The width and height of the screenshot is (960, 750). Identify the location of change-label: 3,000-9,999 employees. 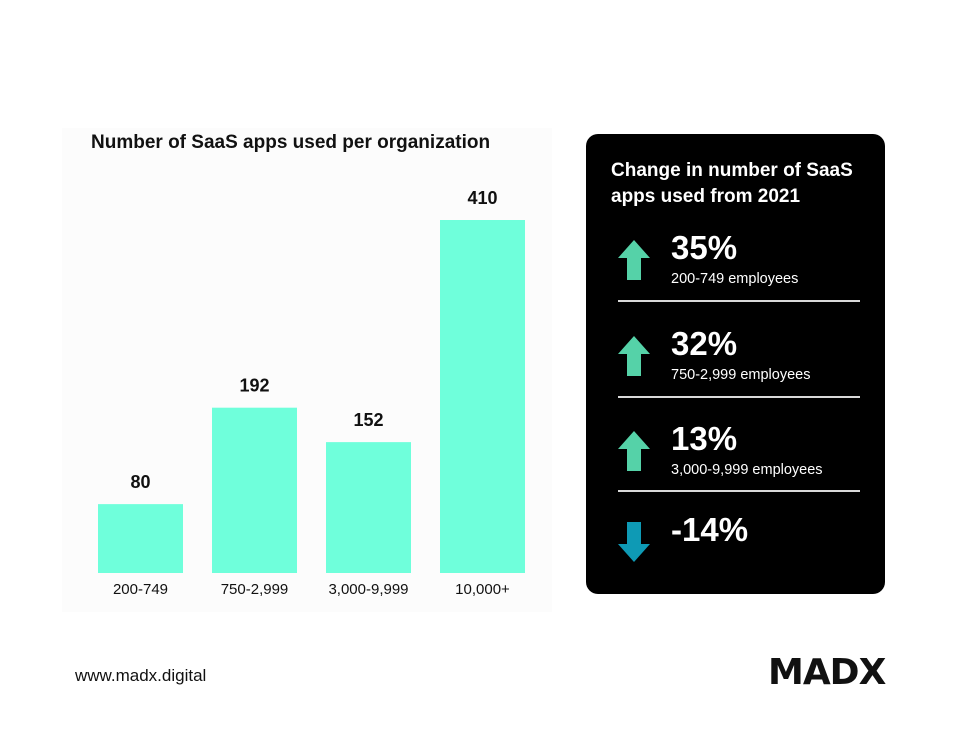
(747, 470).